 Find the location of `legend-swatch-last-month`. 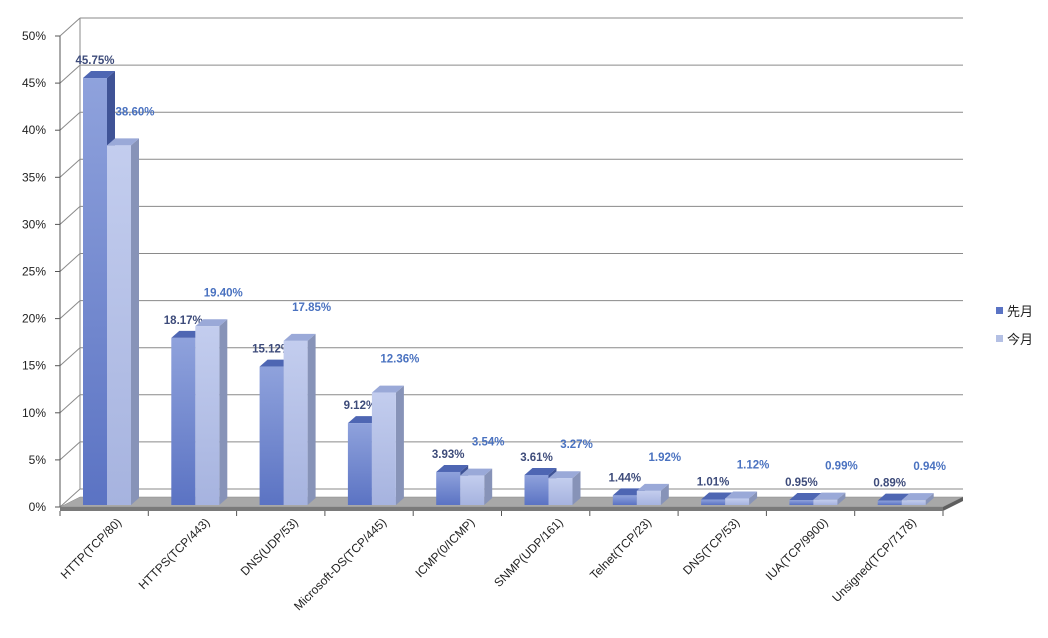

legend-swatch-last-month is located at coordinates (999, 310).